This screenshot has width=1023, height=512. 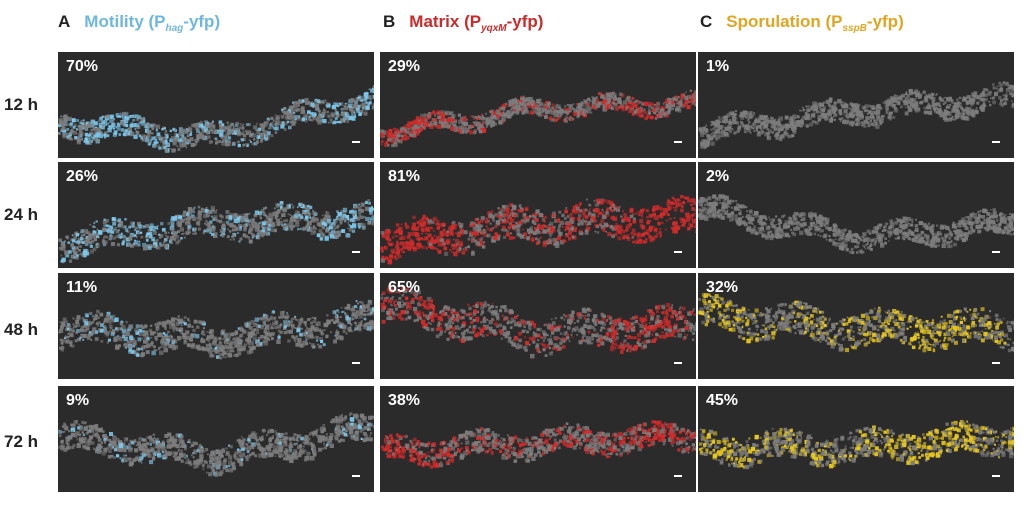 What do you see at coordinates (706, 21) in the screenshot?
I see `column-letter: C` at bounding box center [706, 21].